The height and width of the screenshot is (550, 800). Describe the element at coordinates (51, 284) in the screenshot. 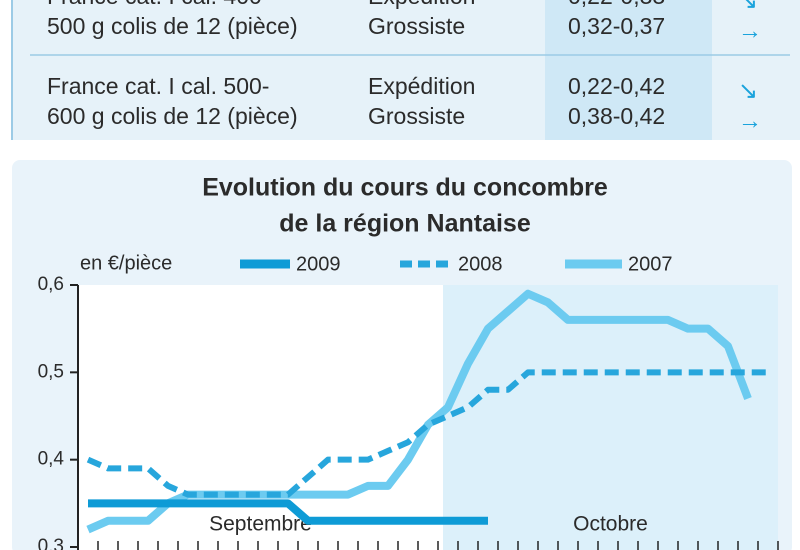

I see `y-tick-label: 0,6` at that location.